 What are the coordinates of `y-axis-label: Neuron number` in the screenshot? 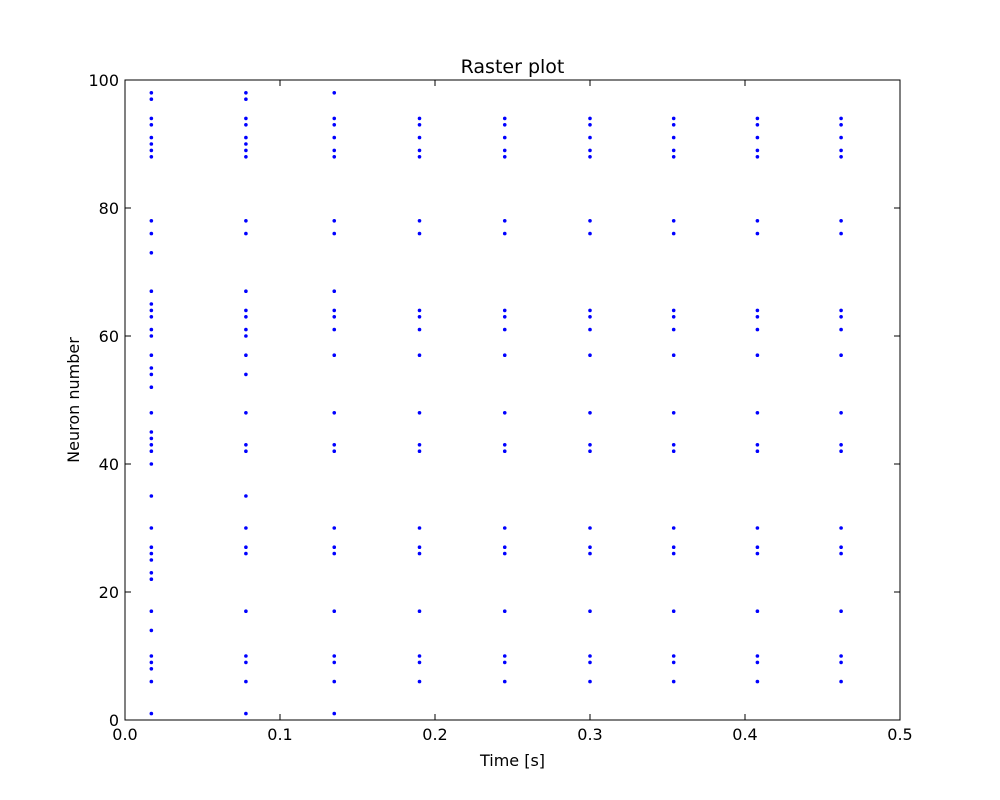 It's located at (73, 400).